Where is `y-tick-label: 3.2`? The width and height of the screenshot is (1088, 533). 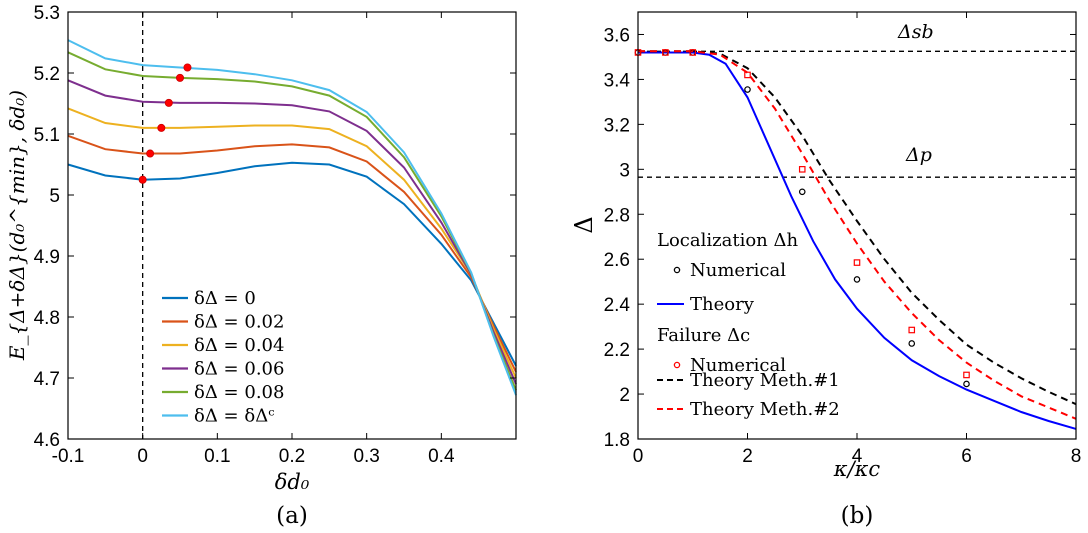 y-tick-label: 3.2 is located at coordinates (617, 125).